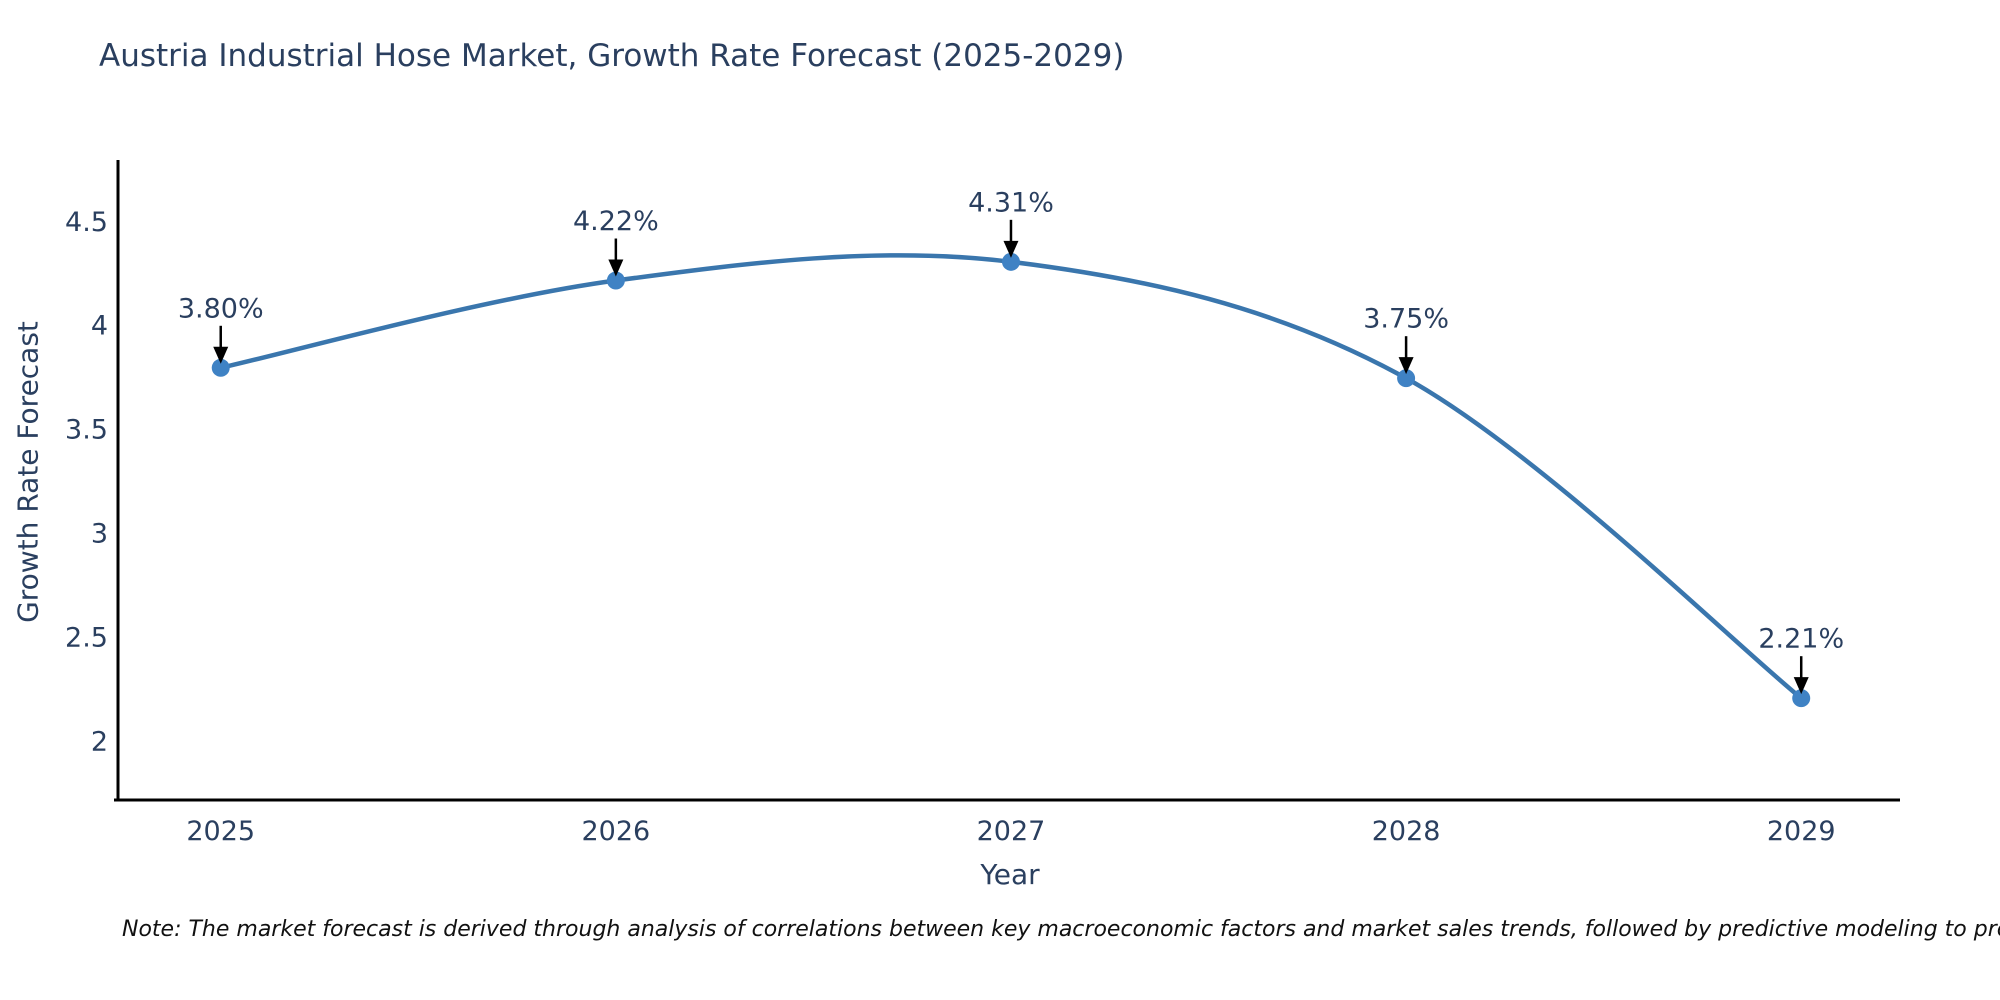 This screenshot has height=1000, width=2000. I want to click on annotation-label: 2.21%, so click(1801, 639).